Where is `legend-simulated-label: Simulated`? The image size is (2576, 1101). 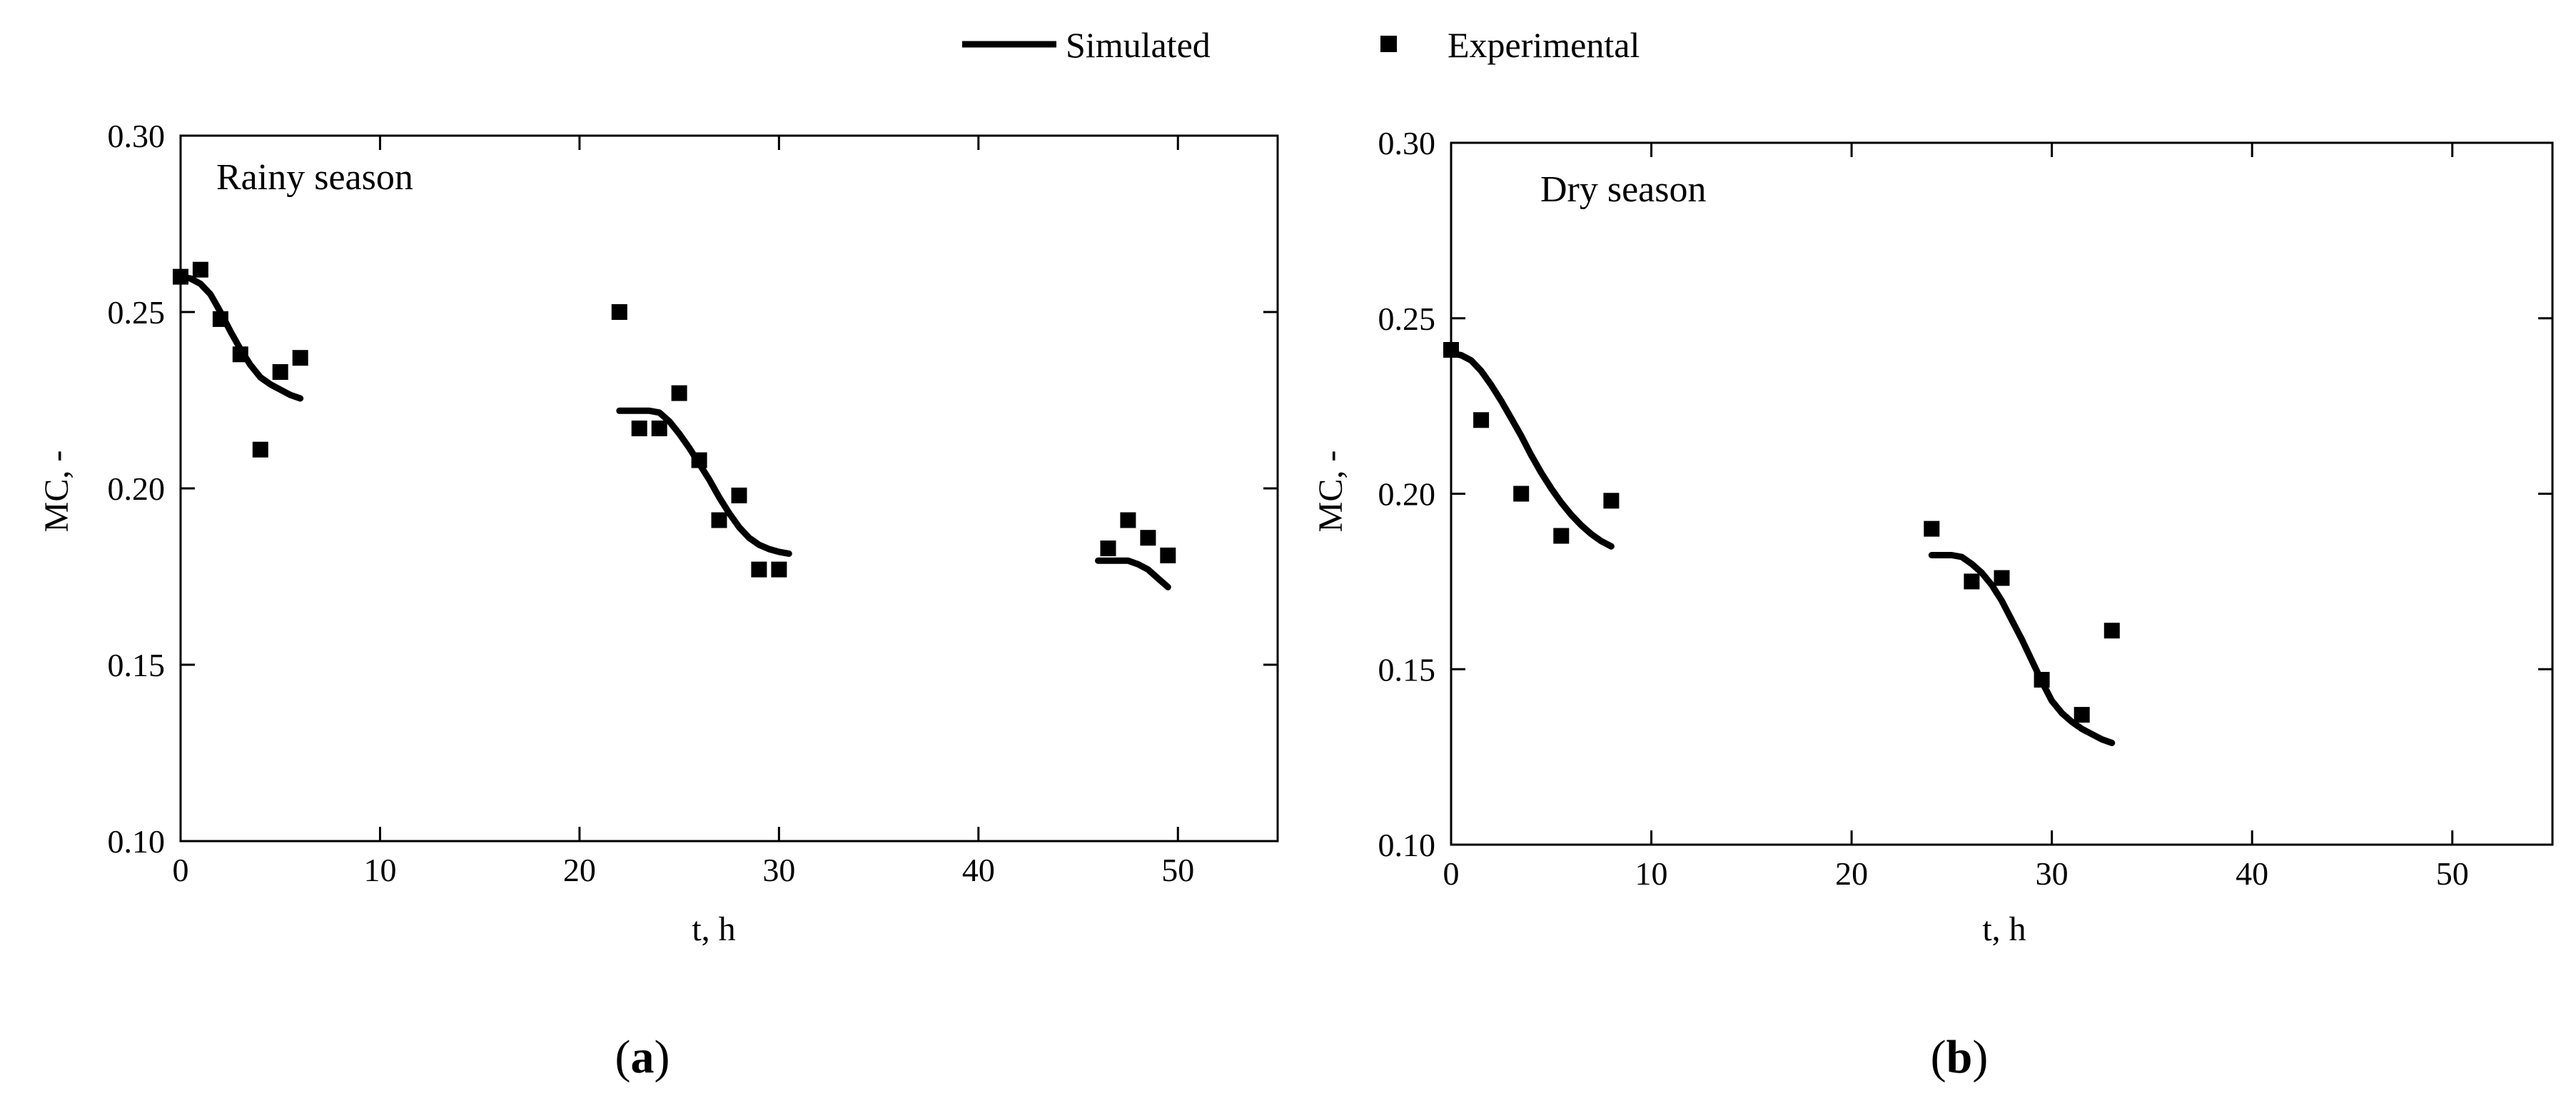
legend-simulated-label: Simulated is located at coordinates (1138, 45).